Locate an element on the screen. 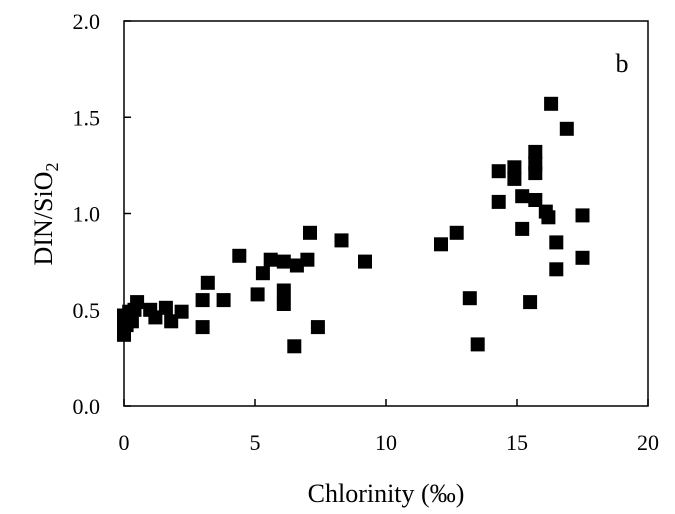 The width and height of the screenshot is (675, 514). y-axis-title: DIN/SiO2 is located at coordinates (45, 214).